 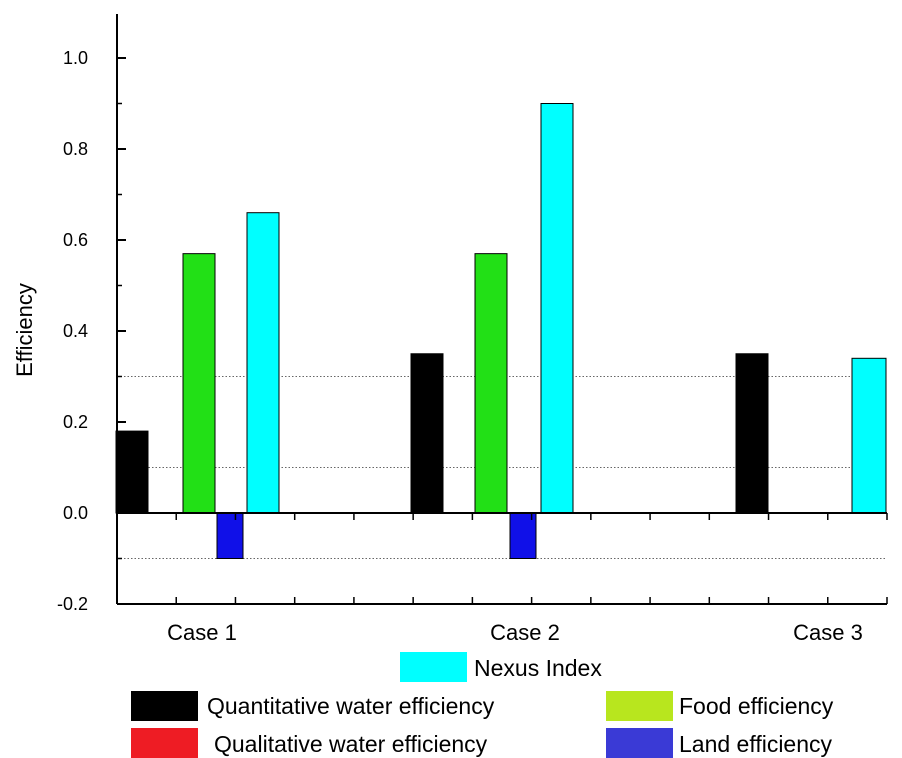 I want to click on y-tick-label: 0.6, so click(x=75, y=240).